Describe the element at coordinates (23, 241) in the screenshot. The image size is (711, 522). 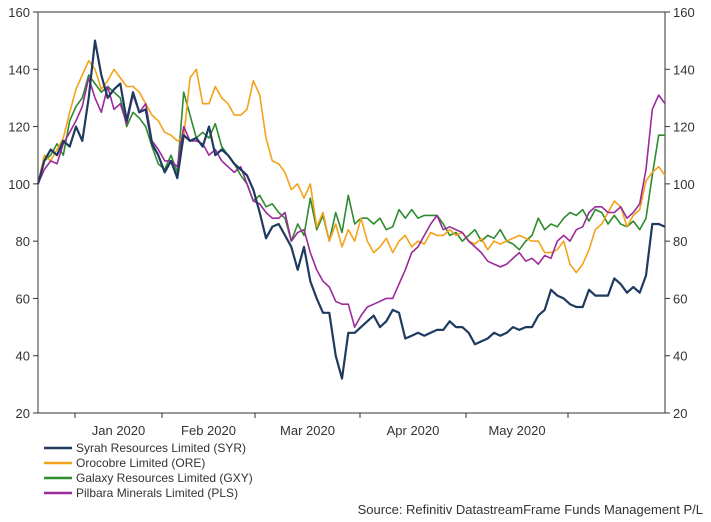
I see `y-tick-label-left: 80` at that location.